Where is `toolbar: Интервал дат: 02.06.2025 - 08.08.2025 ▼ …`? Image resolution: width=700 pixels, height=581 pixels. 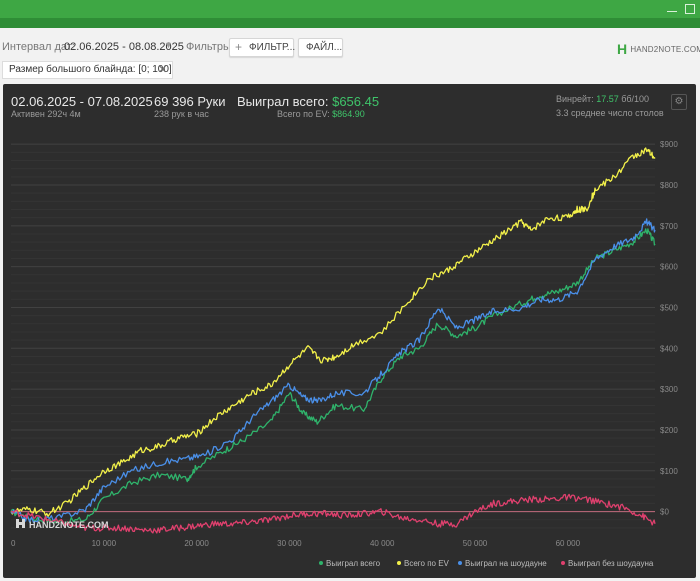 toolbar: Интервал дат: 02.06.2025 - 08.08.2025 ▼ … is located at coordinates (350, 47).